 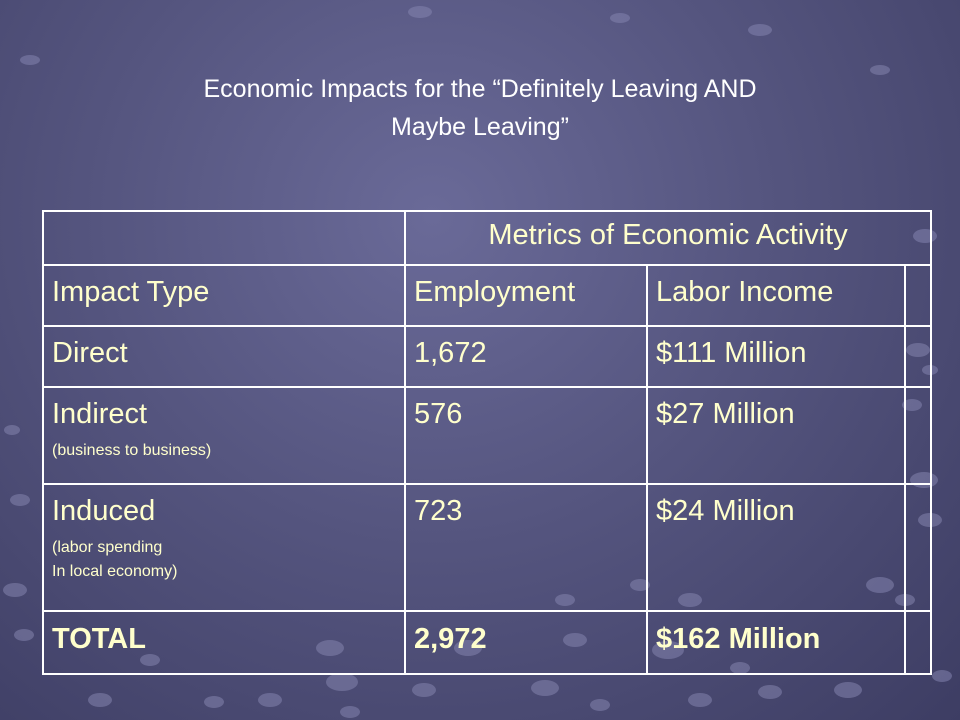 I want to click on column-header-impact-type: Impact Type, so click(x=224, y=295).